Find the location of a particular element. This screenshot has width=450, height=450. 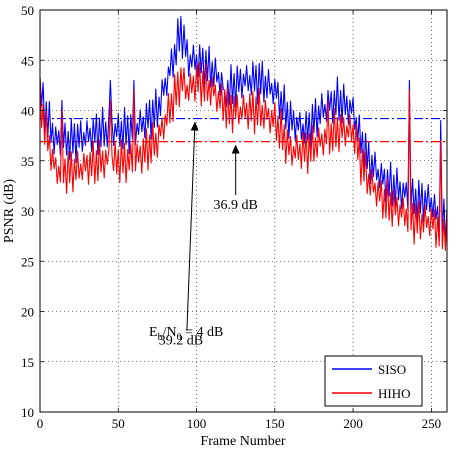

y-tick-label: 30 is located at coordinates (27, 211).